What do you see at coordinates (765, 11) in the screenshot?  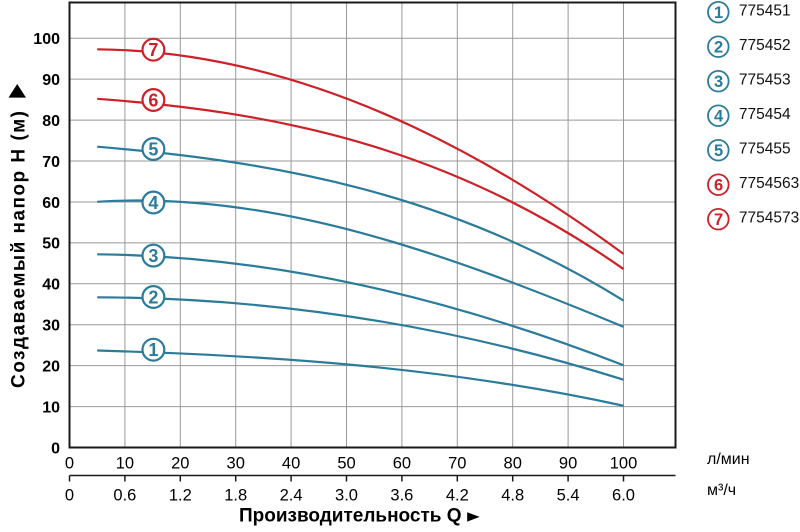 I see `svg-text: 775451` at bounding box center [765, 11].